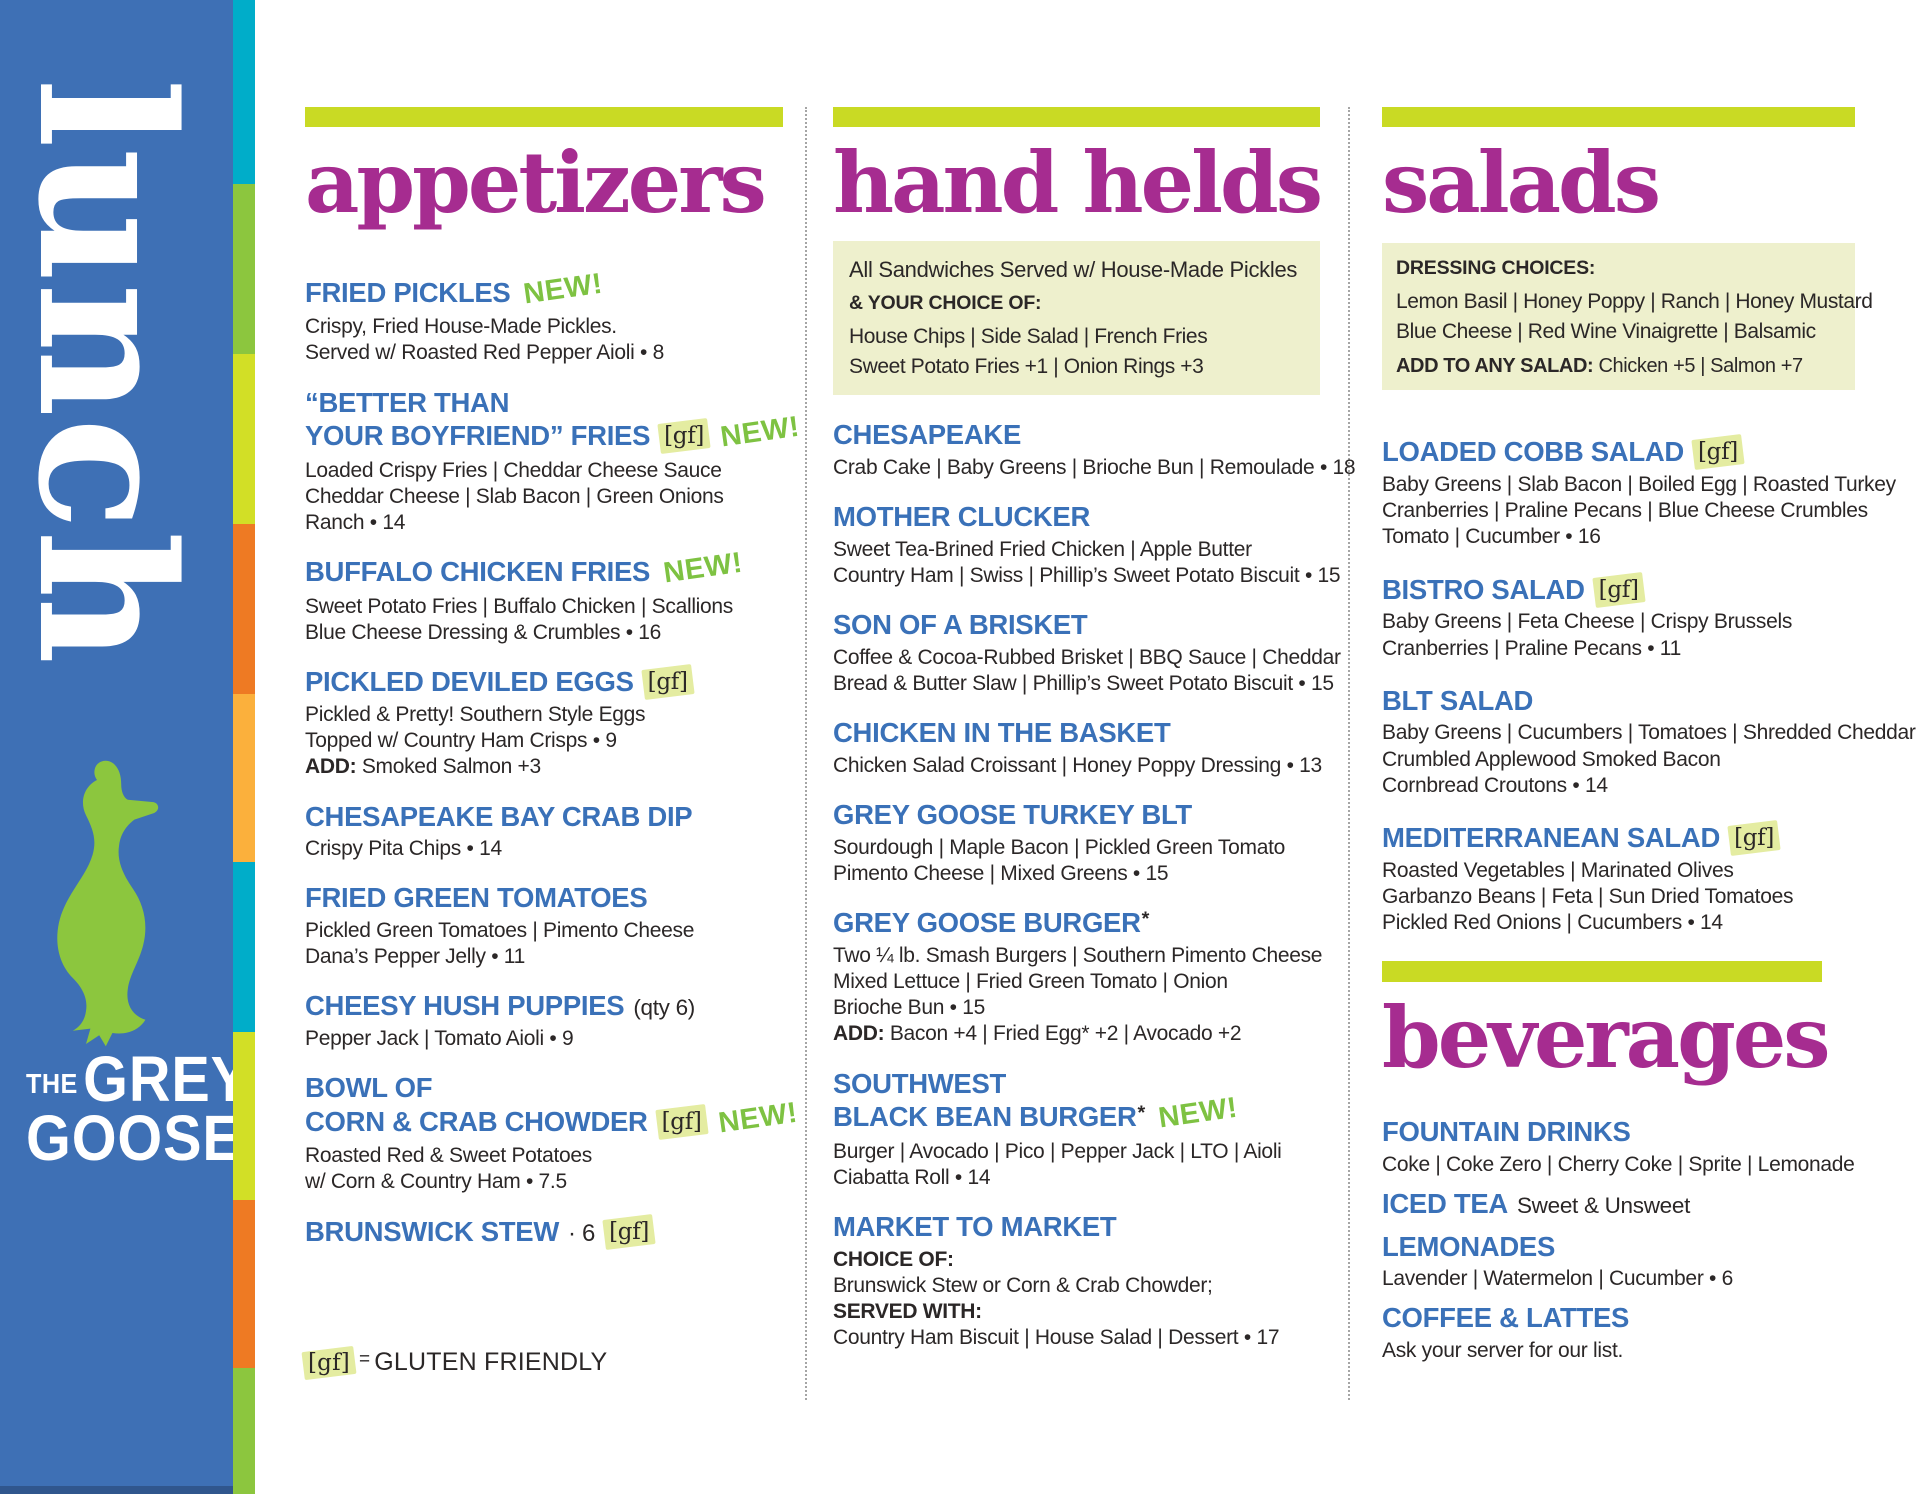  I want to click on section-title-salads: salads, so click(1521, 182).